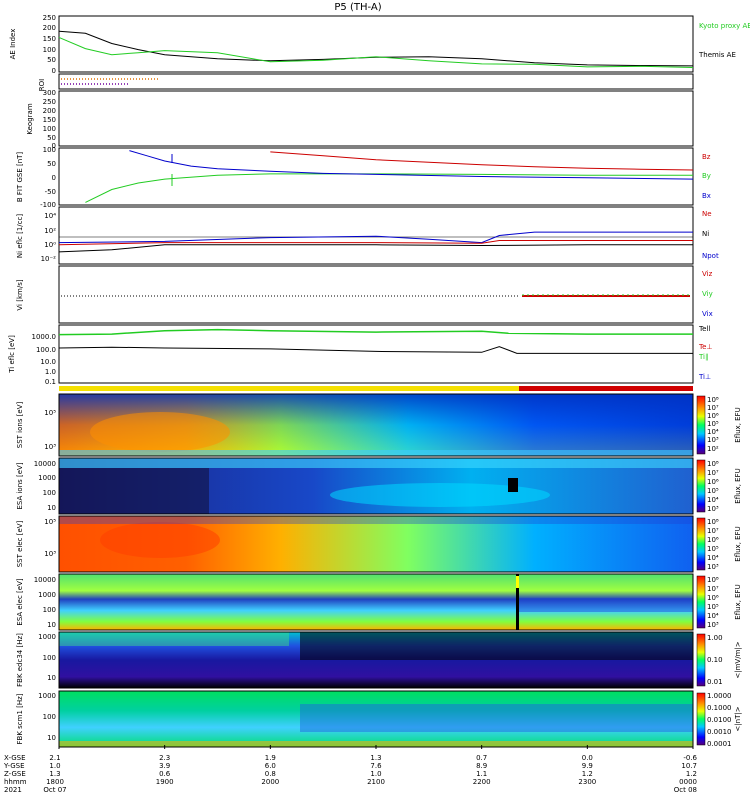 The height and width of the screenshot is (800, 750). Describe the element at coordinates (713, 473) in the screenshot. I see `spec2-cbar-t1: 10⁷` at that location.